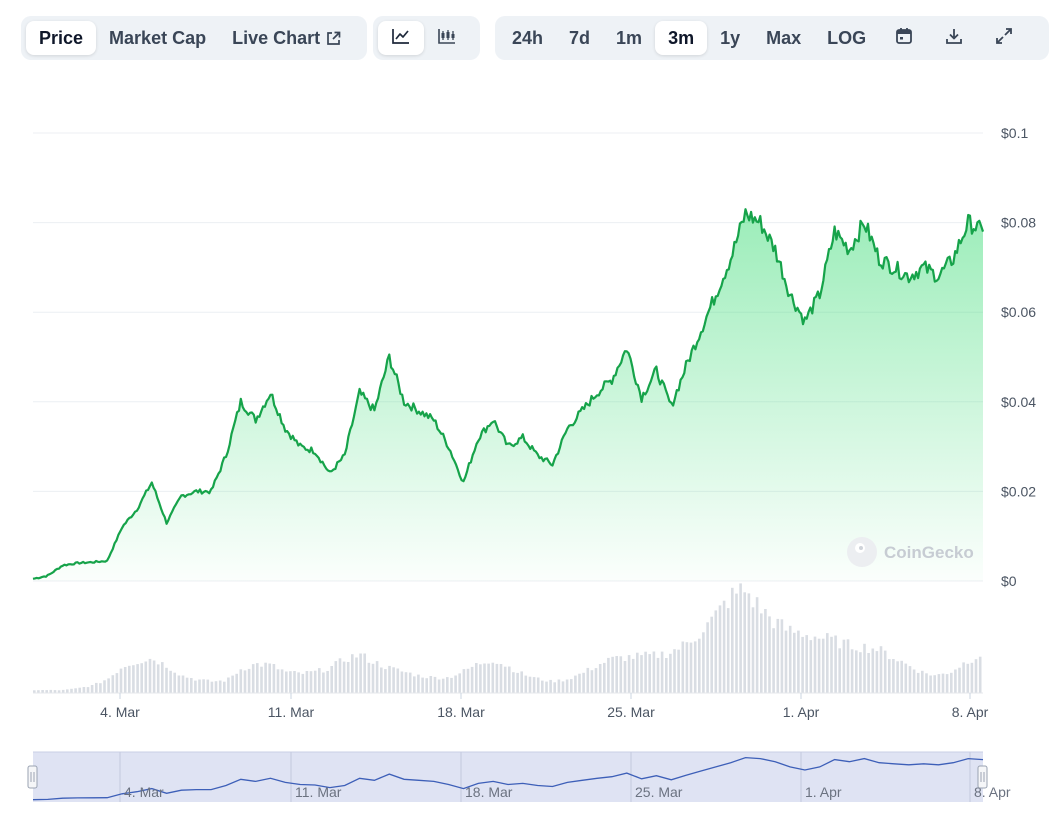 The image size is (1055, 819). I want to click on time-range-tabs: 24h 7d 1m 3m 1y Max LOG, so click(772, 38).